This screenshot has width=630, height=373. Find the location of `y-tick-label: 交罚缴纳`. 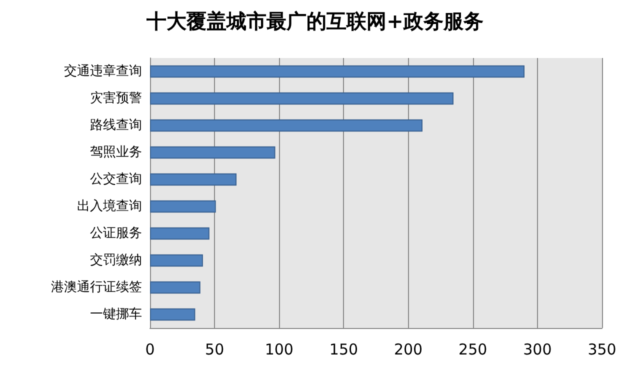

y-tick-label: 交罚缴纳 is located at coordinates (116, 260).